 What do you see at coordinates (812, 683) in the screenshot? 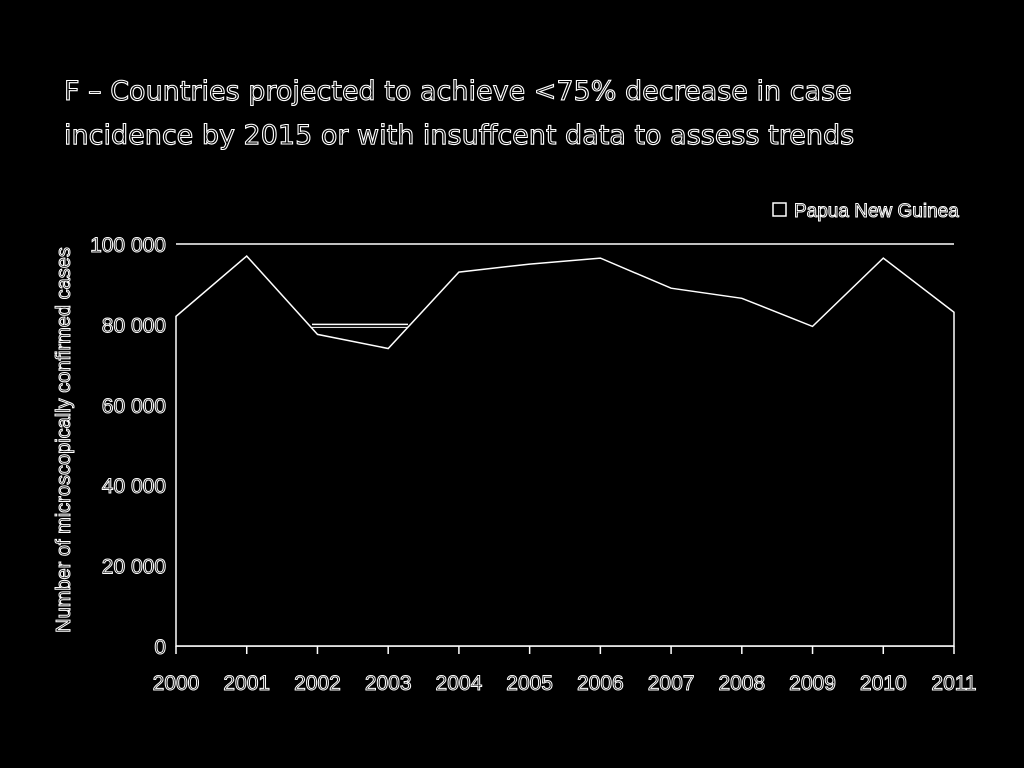
I see `x-tick-label: 2009` at bounding box center [812, 683].